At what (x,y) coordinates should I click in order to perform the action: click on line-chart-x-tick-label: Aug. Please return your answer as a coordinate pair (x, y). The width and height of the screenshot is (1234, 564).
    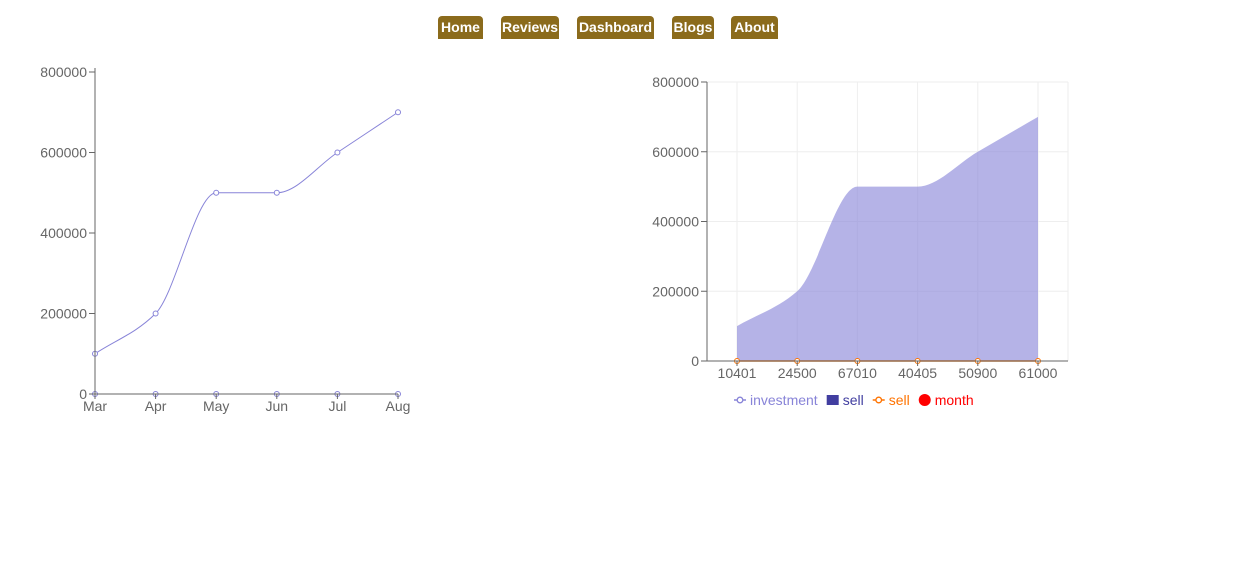
    Looking at the image, I should click on (398, 406).